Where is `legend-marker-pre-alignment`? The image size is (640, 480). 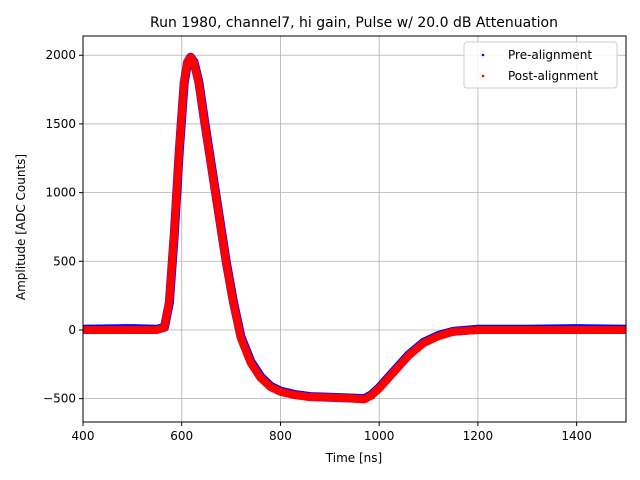
legend-marker-pre-alignment is located at coordinates (483, 55).